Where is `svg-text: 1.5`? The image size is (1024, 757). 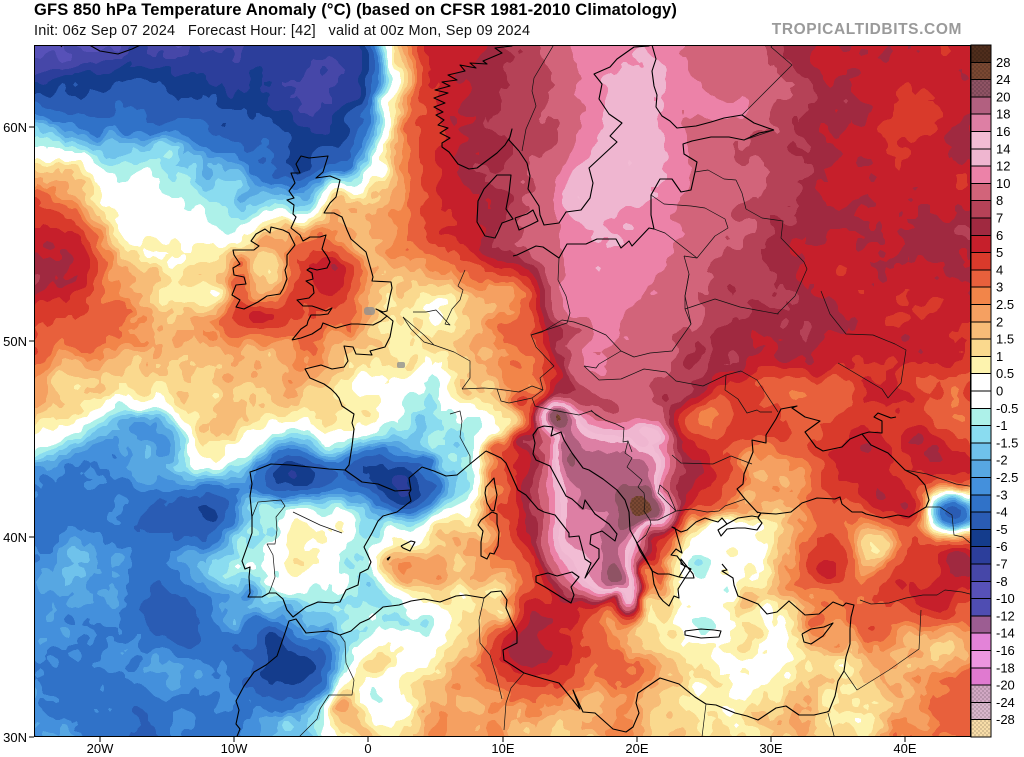 svg-text: 1.5 is located at coordinates (1005, 339).